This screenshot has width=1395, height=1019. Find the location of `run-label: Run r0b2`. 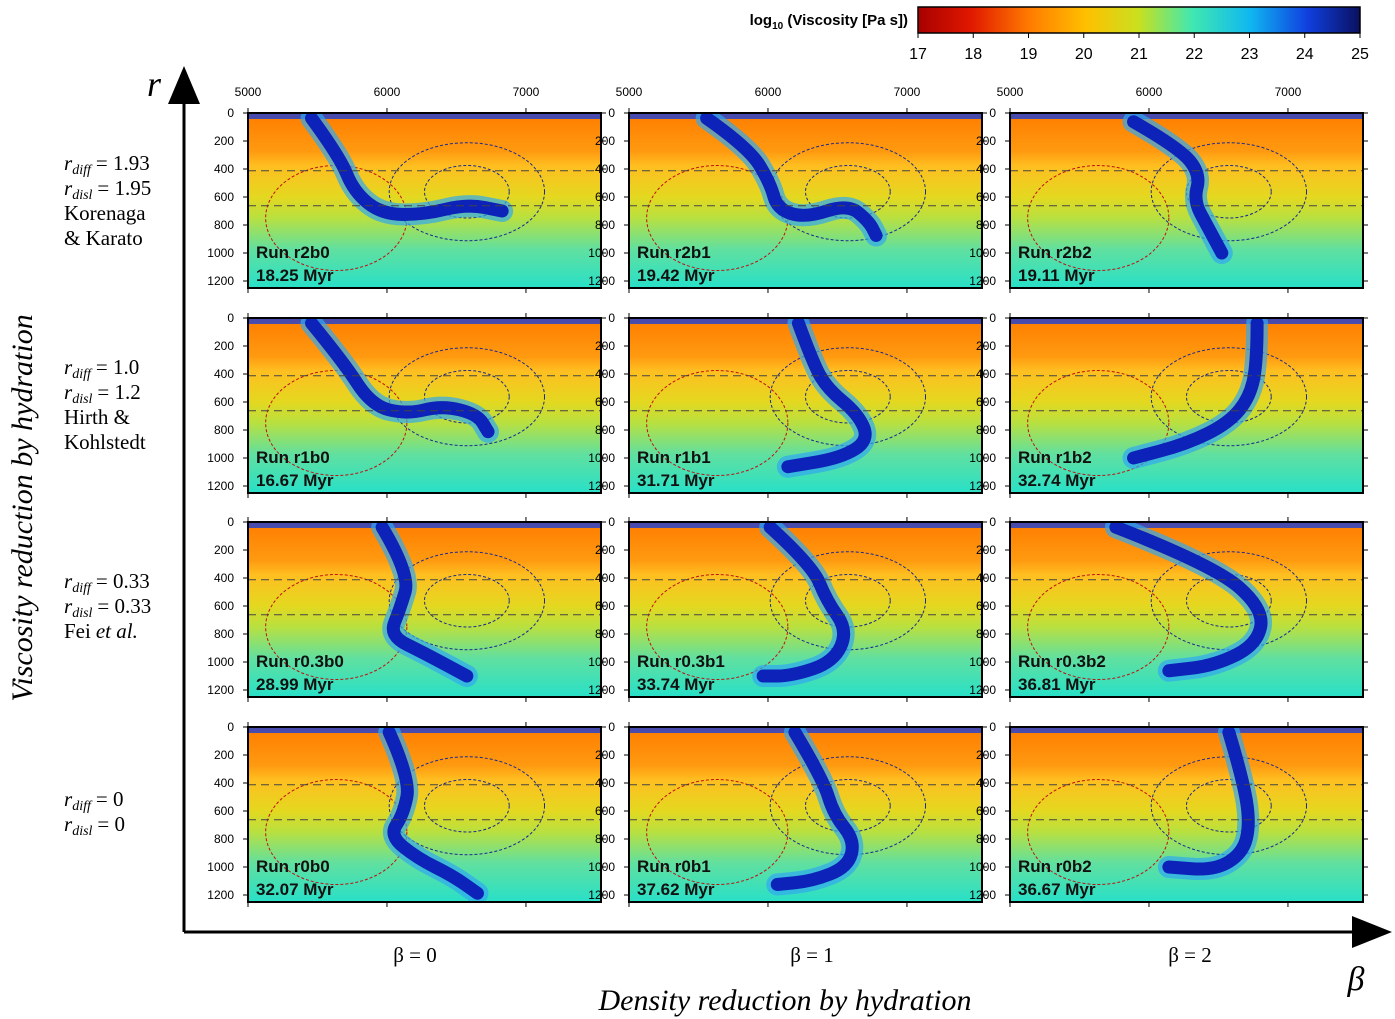

run-label: Run r0b2 is located at coordinates (1055, 866).